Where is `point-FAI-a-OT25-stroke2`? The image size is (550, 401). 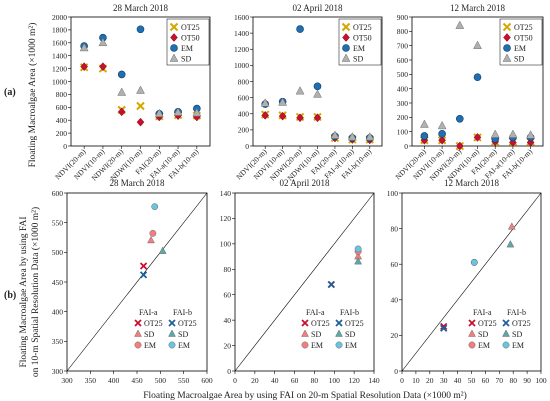
point-FAI-a-OT25-stroke2 is located at coordinates (444, 326).